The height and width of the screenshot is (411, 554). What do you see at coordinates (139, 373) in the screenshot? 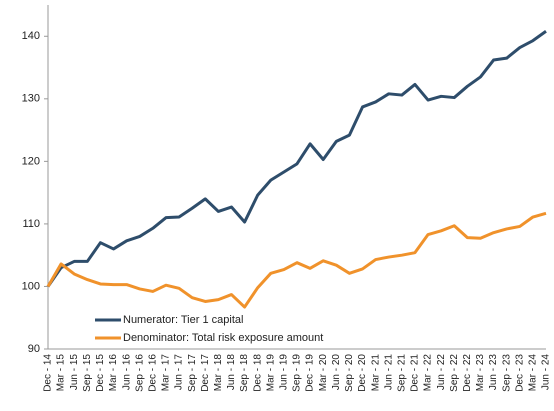
I see `x-tick-label: Sep - 16` at bounding box center [139, 373].